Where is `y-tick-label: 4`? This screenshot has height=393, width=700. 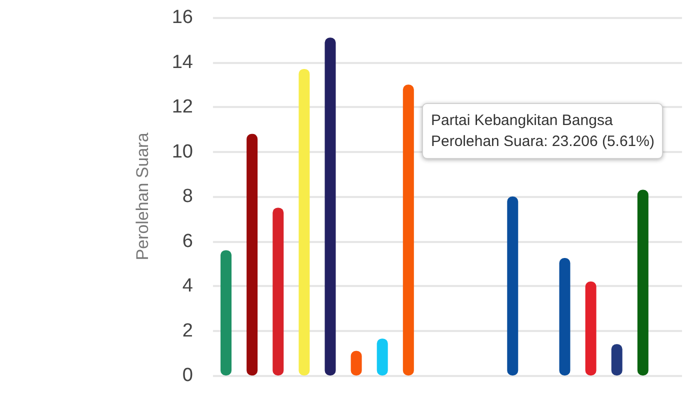
y-tick-label: 4 is located at coordinates (188, 286).